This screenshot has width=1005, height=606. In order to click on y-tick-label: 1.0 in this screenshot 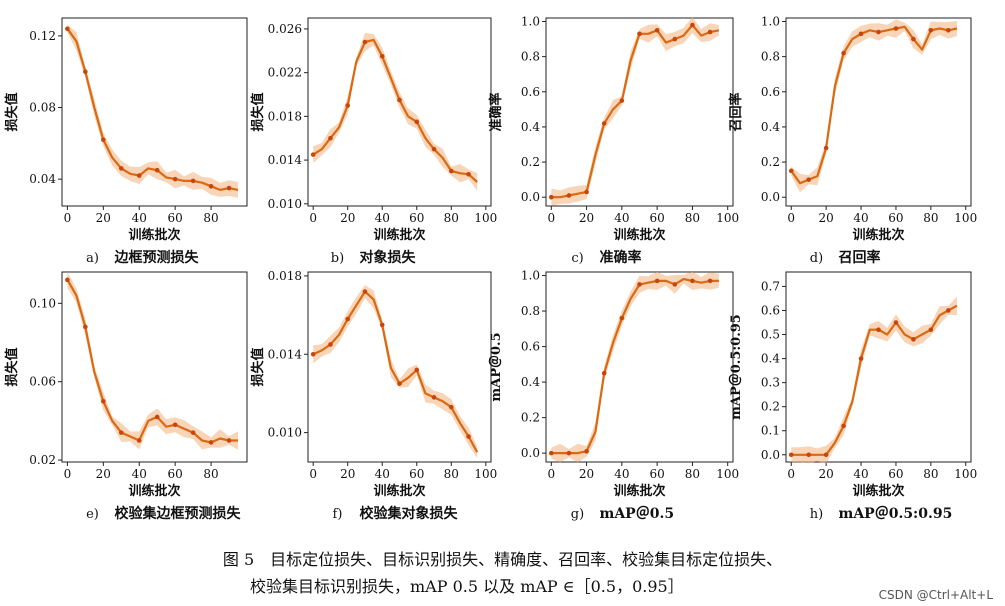, I will do `click(530, 22)`.